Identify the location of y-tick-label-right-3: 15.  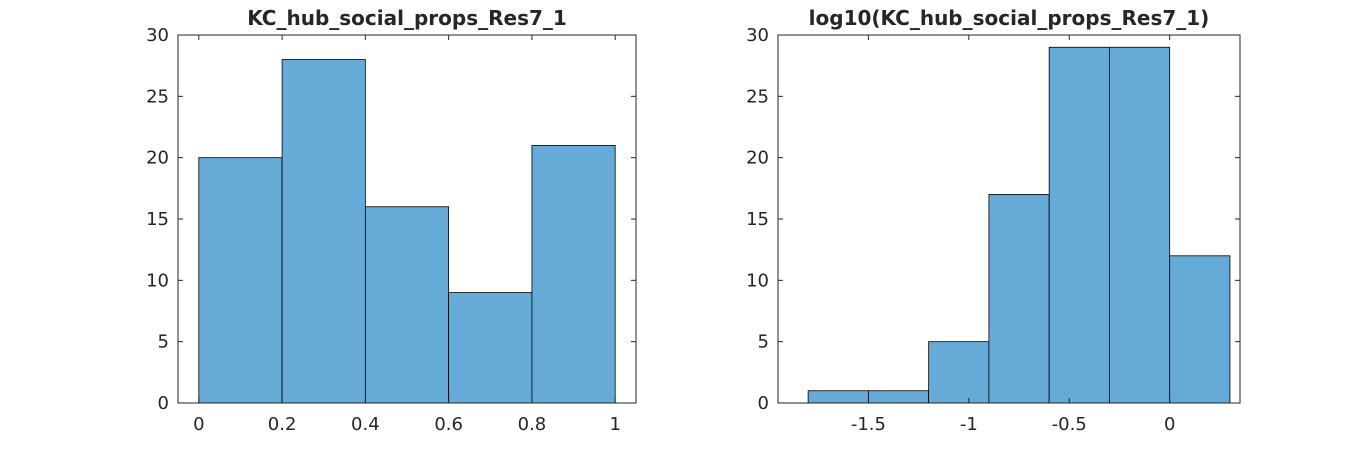
(757, 219).